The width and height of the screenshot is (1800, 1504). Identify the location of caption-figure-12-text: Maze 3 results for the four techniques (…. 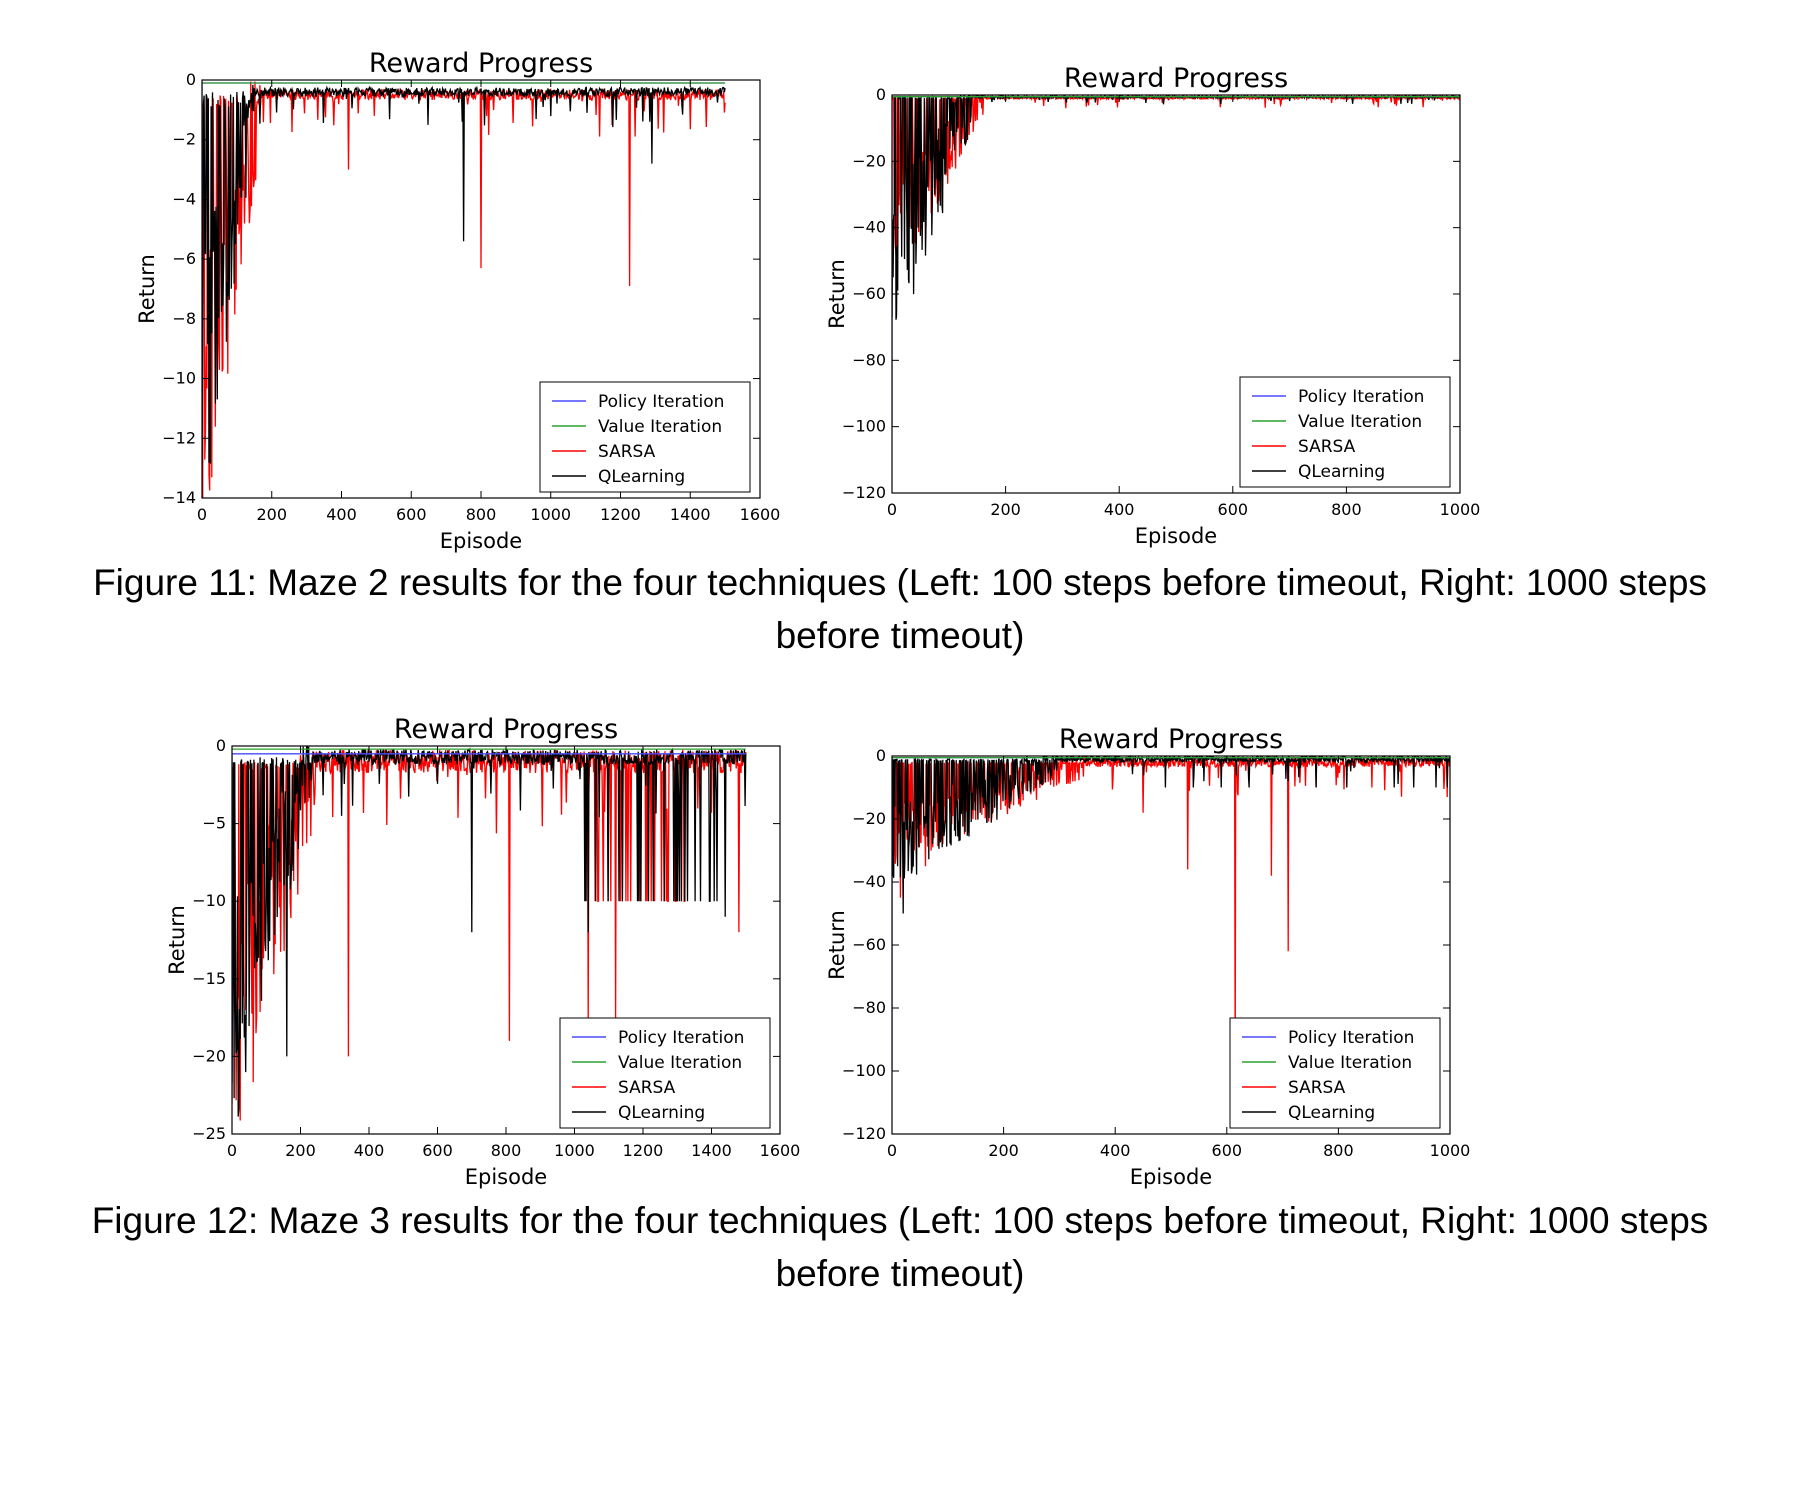
(988, 1247).